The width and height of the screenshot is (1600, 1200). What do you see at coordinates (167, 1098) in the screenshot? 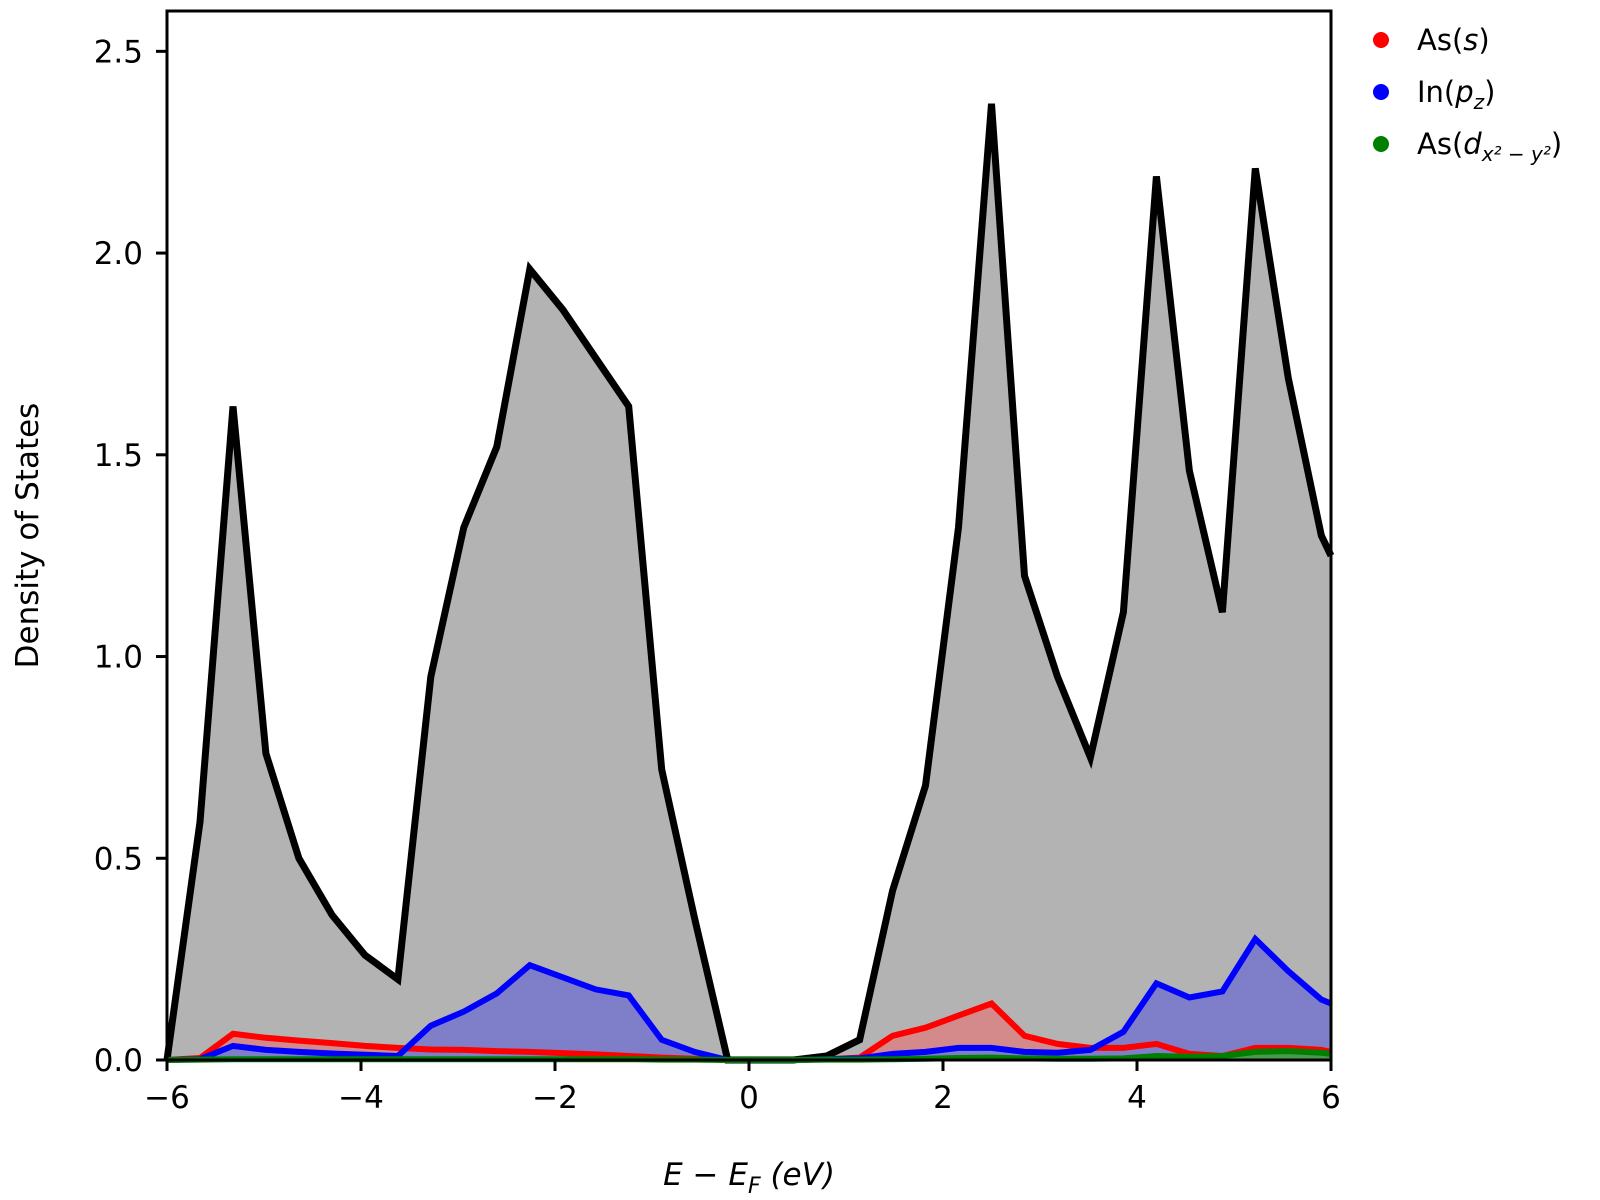
I see `x-tick-label: −6` at bounding box center [167, 1098].